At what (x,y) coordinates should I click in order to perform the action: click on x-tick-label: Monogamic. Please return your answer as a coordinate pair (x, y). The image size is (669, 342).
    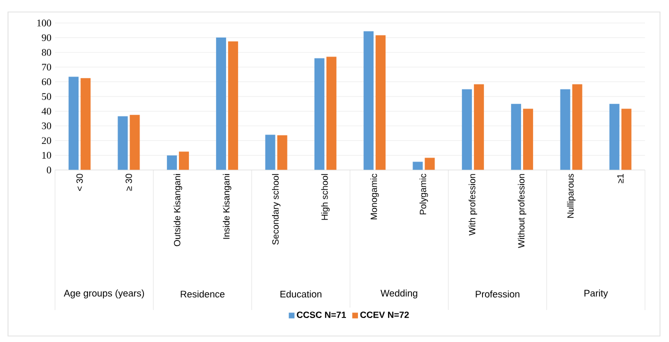
    Looking at the image, I should click on (374, 197).